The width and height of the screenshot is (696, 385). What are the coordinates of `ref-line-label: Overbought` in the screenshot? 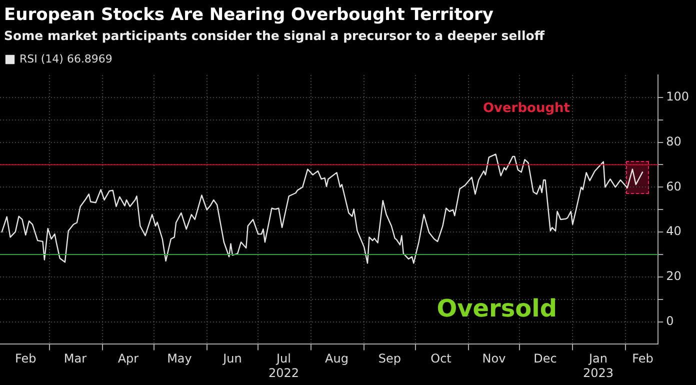 It's located at (526, 108).